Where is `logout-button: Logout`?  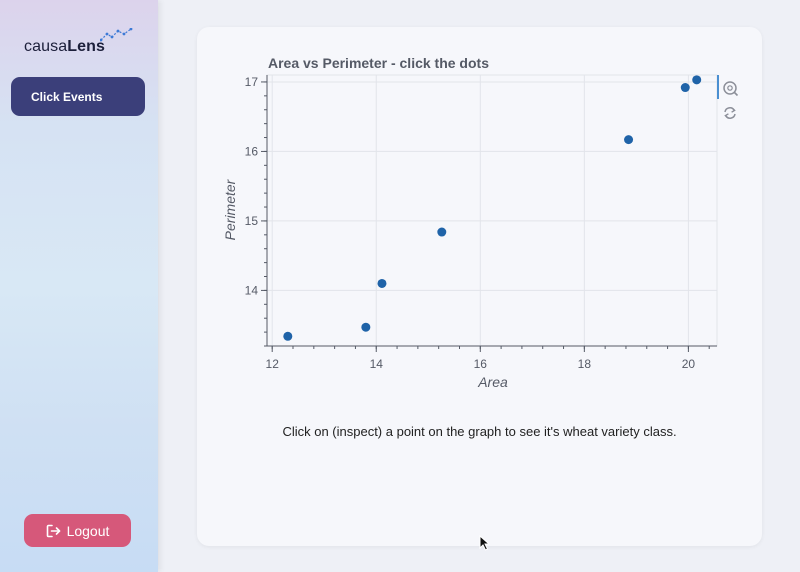 logout-button: Logout is located at coordinates (77, 530).